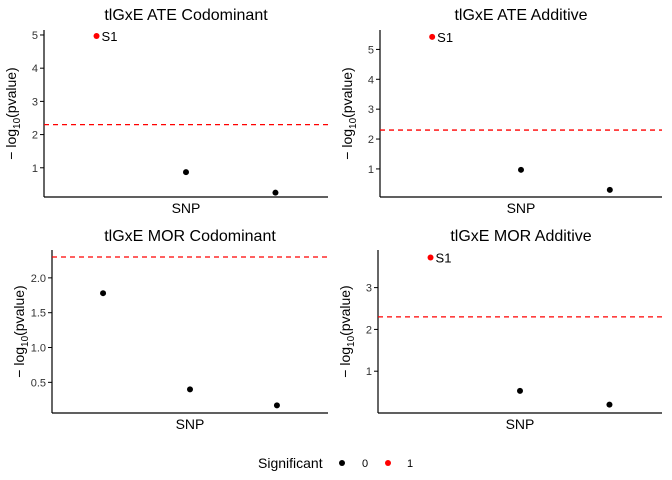 The height and width of the screenshot is (480, 672). Describe the element at coordinates (186, 15) in the screenshot. I see `panel-title: tlGxE ATE Codominant` at that location.